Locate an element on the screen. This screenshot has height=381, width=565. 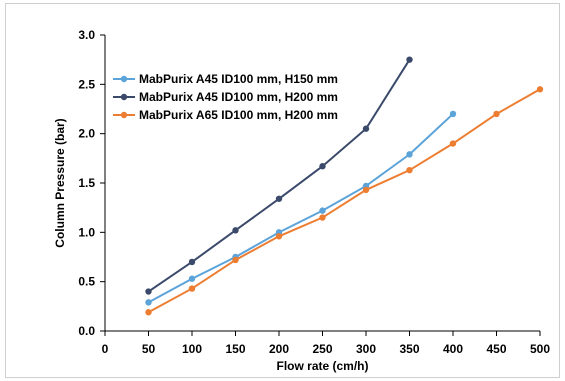
legend-item-2: MabPurix A45 ID100 mm, H200 mm is located at coordinates (225, 97).